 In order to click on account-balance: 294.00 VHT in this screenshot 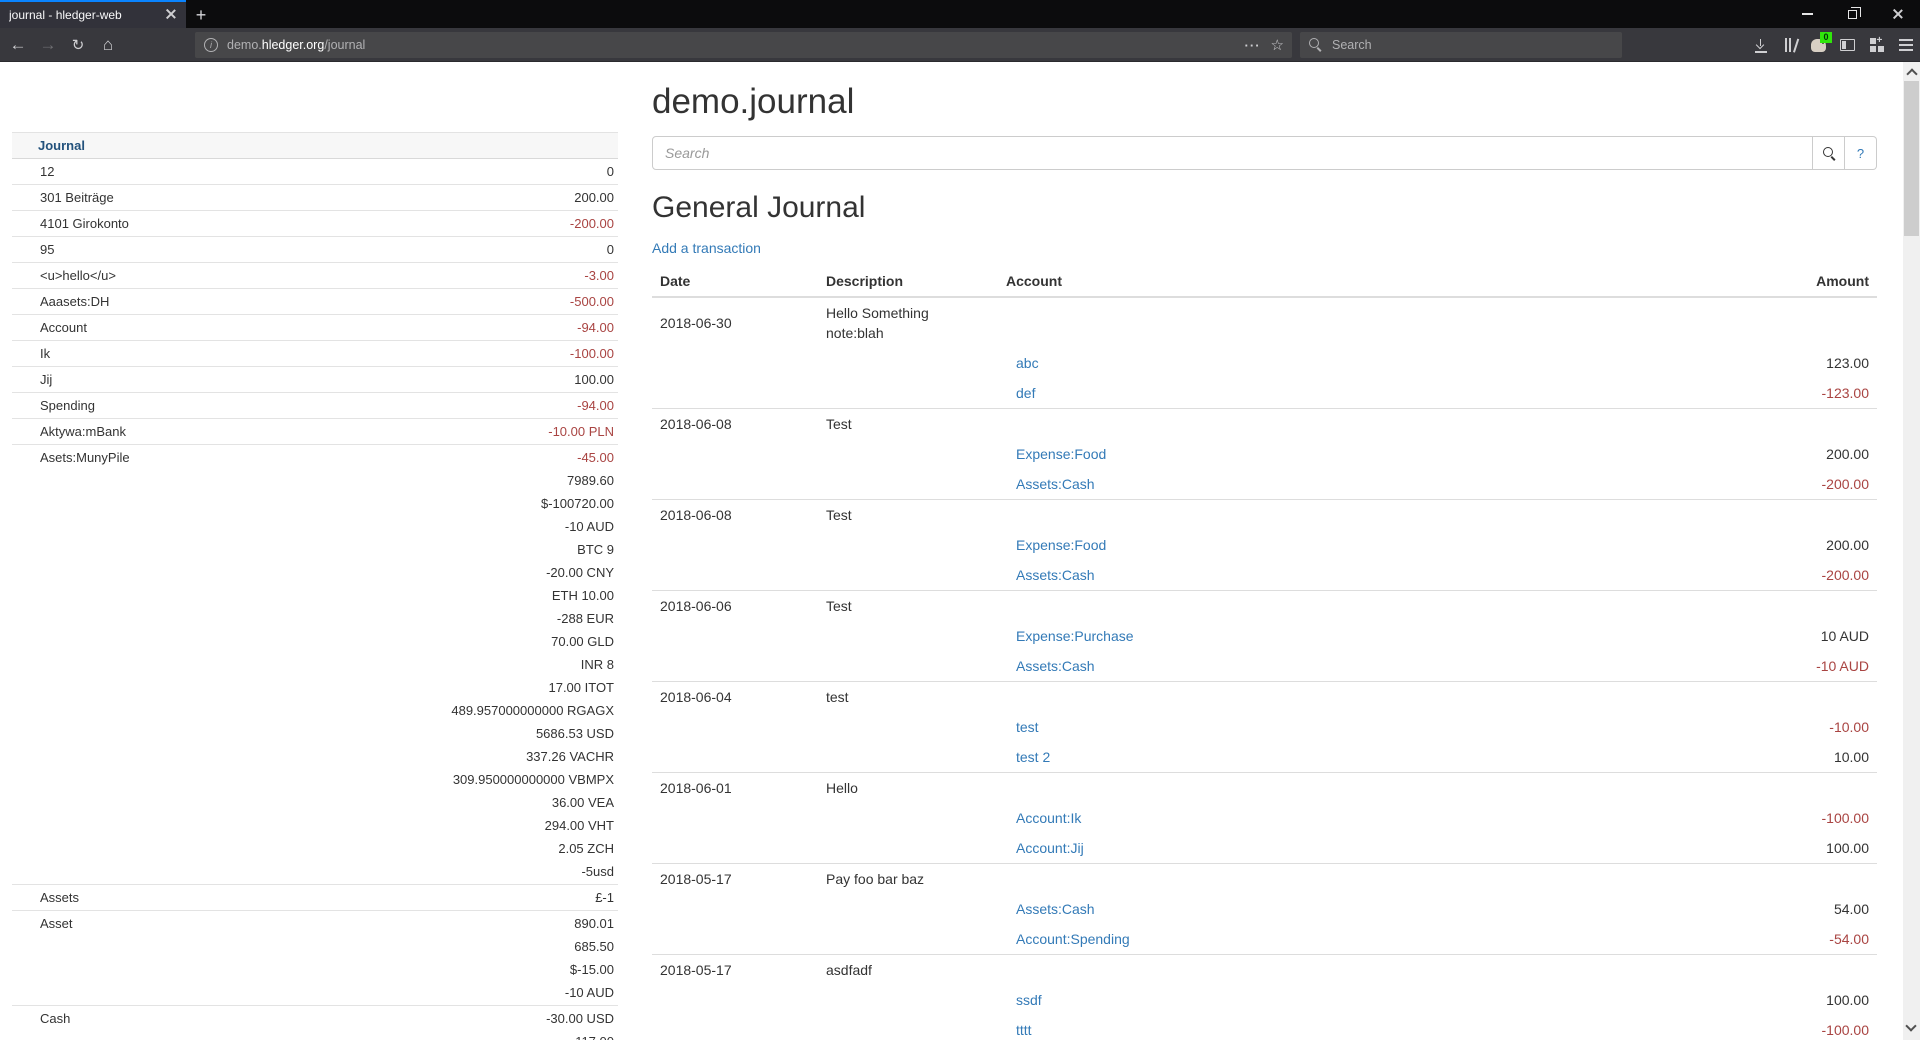, I will do `click(579, 825)`.